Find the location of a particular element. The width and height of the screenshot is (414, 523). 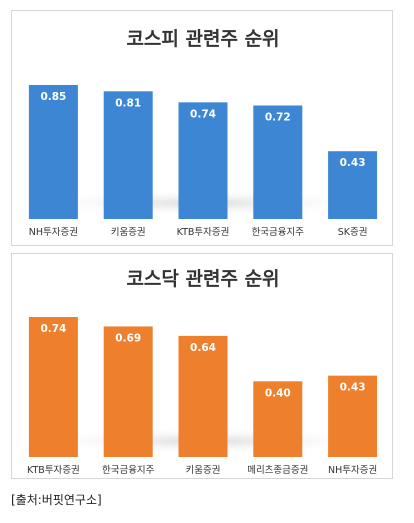

kosdaq-category-label-3: 키움증권 is located at coordinates (203, 470).